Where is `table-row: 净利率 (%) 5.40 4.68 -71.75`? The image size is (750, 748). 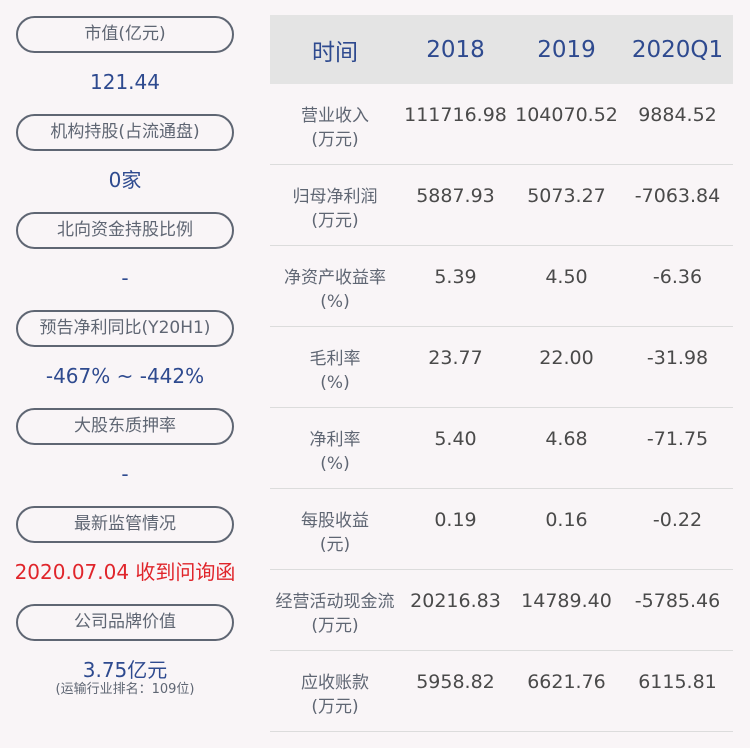 table-row: 净利率 (%) 5.40 4.68 -71.75 is located at coordinates (501, 448).